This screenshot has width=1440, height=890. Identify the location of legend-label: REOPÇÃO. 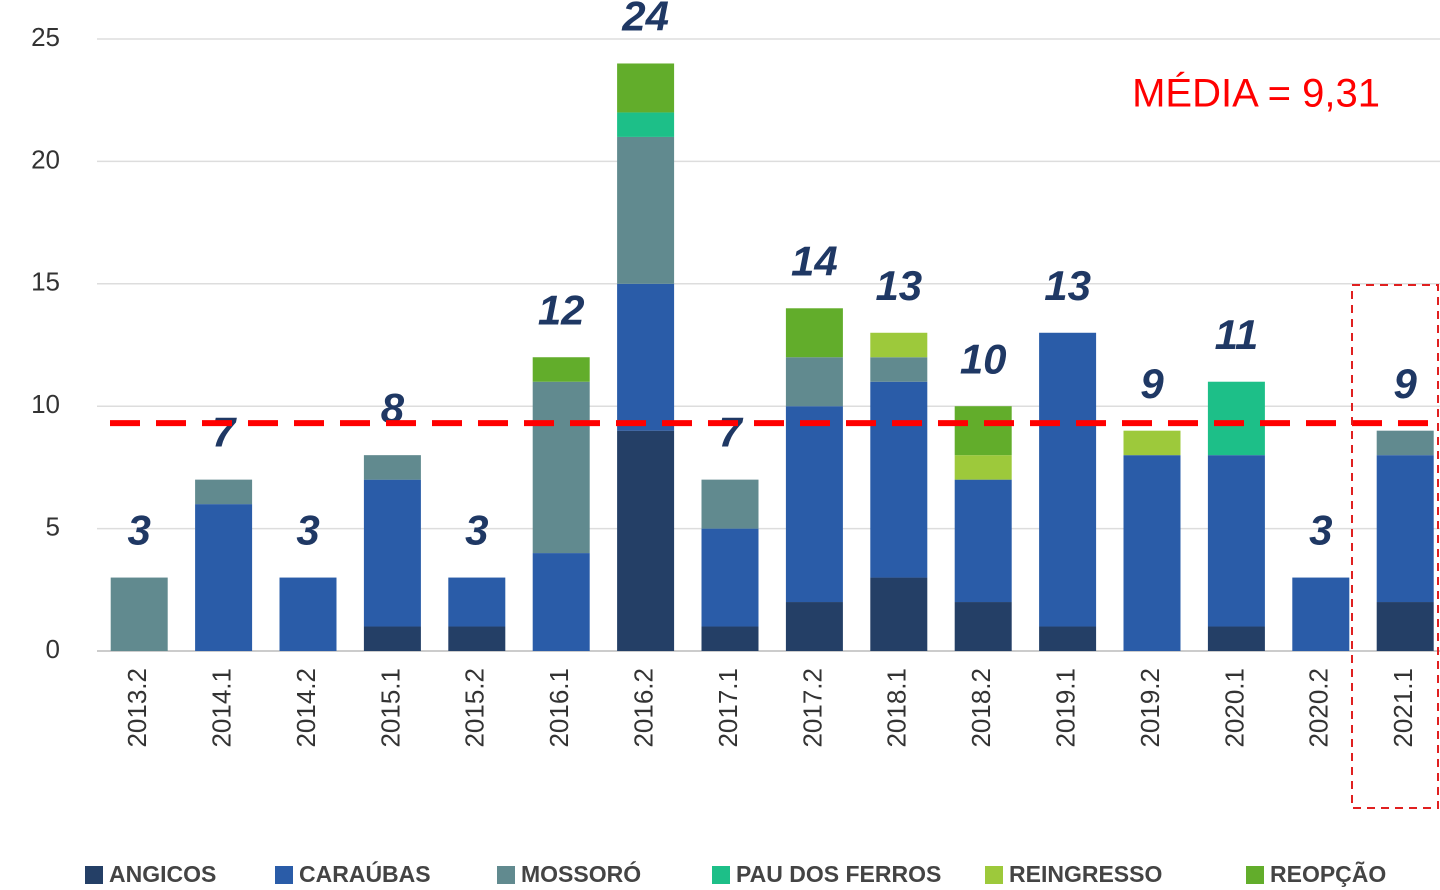
(1328, 873).